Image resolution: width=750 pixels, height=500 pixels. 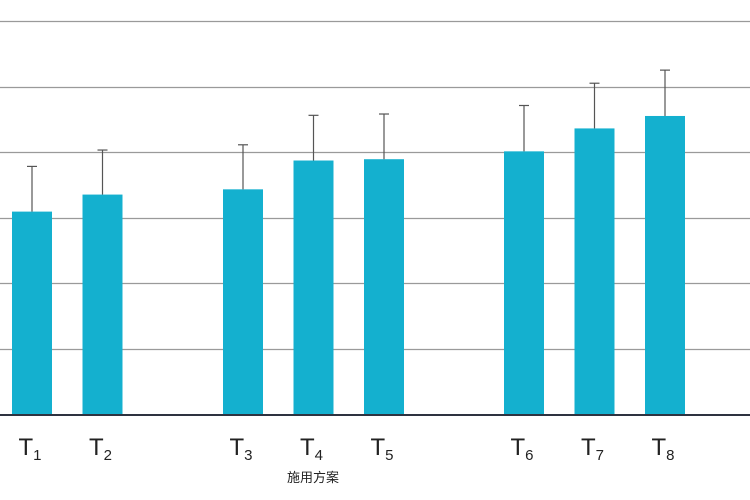 I want to click on x-tick-label-5: T5, so click(x=381, y=449).